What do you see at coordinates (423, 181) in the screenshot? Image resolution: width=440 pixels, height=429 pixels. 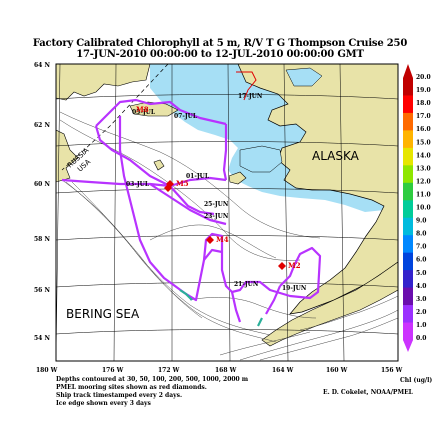 I see `colorbar-tick-label: 12.0` at bounding box center [423, 181].